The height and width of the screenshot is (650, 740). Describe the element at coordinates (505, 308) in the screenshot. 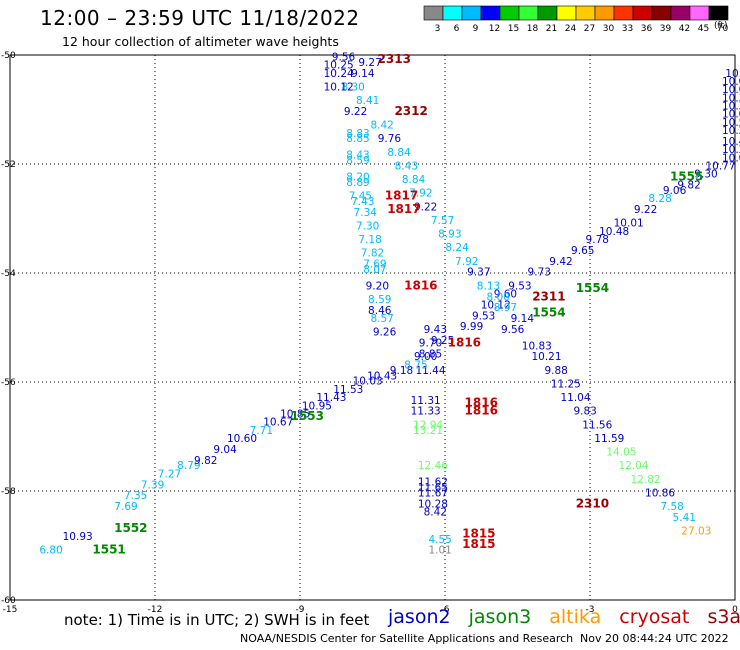

I see `swh-value: 8.97` at that location.